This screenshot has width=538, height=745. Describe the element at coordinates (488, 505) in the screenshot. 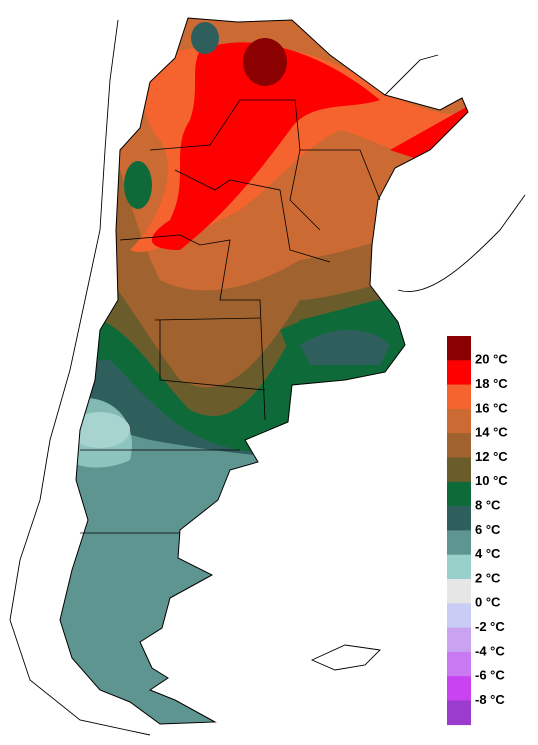

I see `legend-label: 8 °C` at that location.